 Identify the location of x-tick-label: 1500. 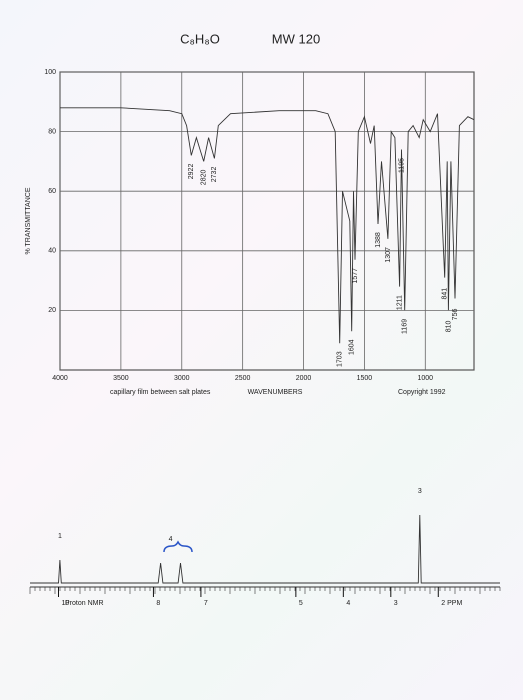
(365, 378).